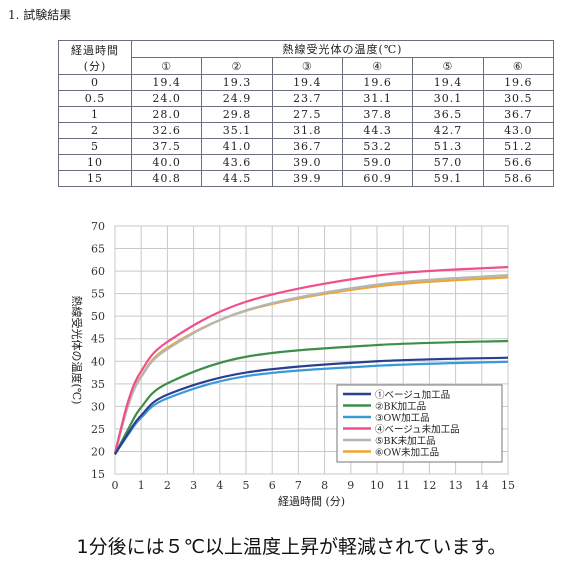 The width and height of the screenshot is (583, 583). I want to click on y-tick-label: 30, so click(98, 406).